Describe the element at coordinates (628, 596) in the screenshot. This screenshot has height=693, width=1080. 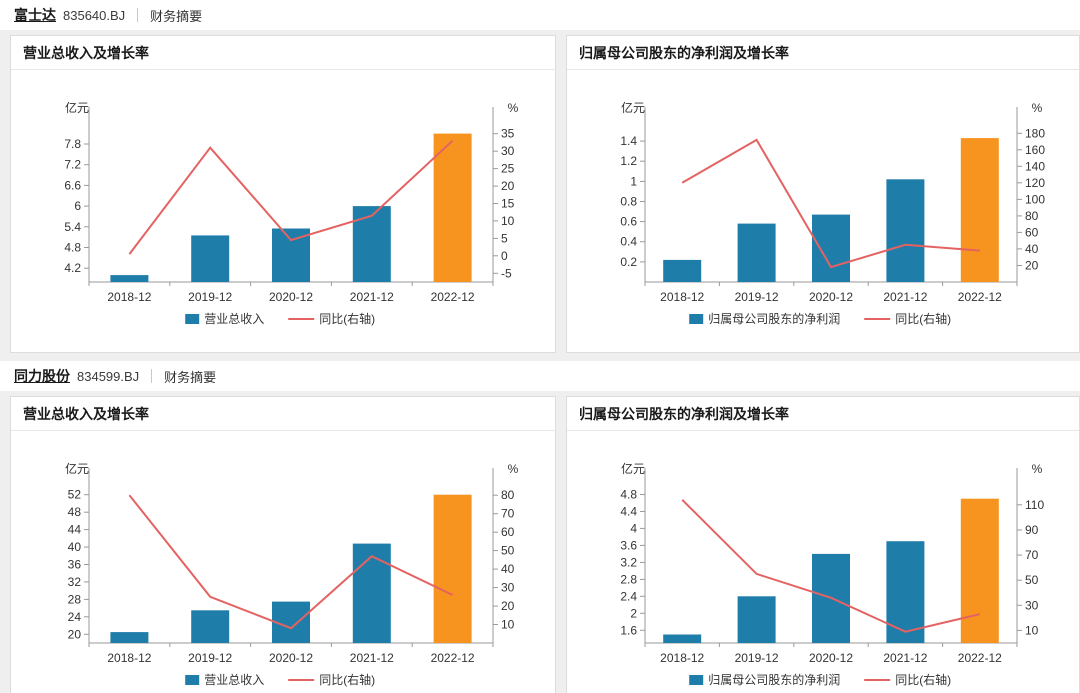
I see `left-tick-label: 2.4` at that location.